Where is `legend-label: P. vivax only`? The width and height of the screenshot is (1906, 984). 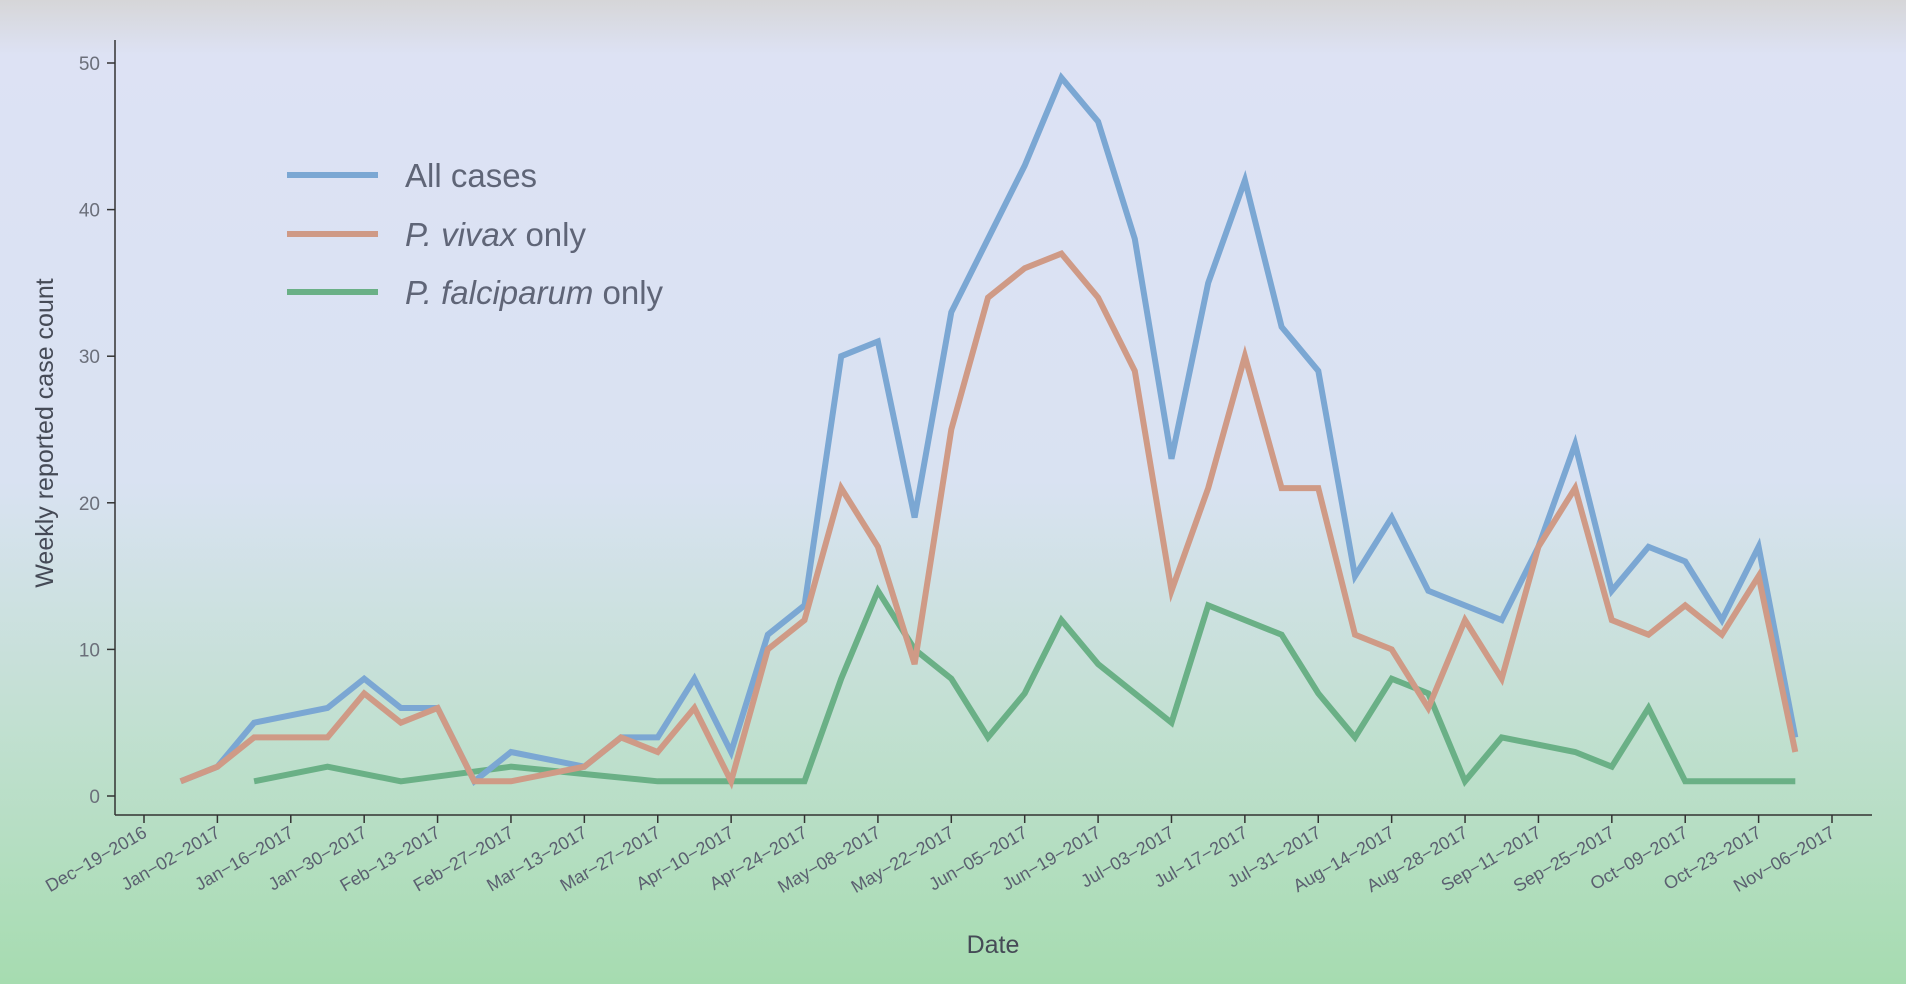
legend-label: P. vivax only is located at coordinates (495, 234).